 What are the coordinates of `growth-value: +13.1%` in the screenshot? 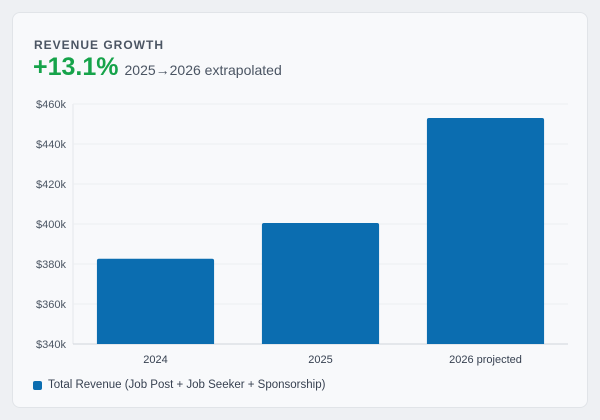 It's located at (76, 67).